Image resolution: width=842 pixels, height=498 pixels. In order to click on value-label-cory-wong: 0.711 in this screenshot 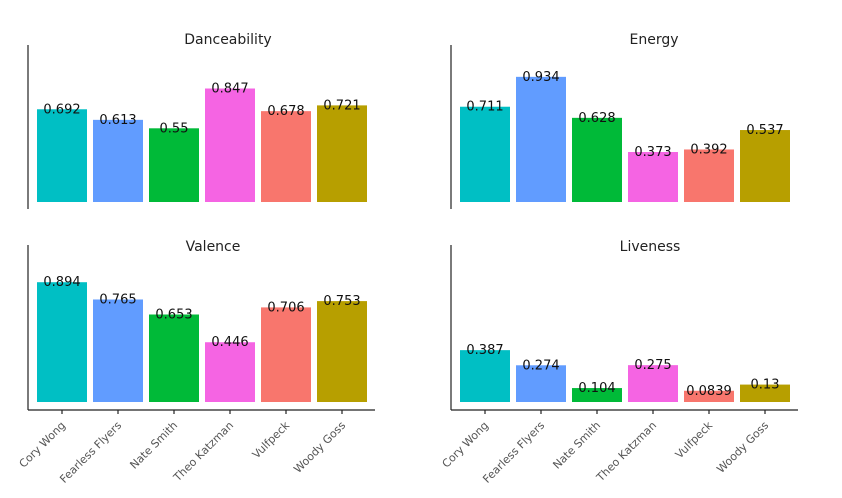, I will do `click(484, 107)`.